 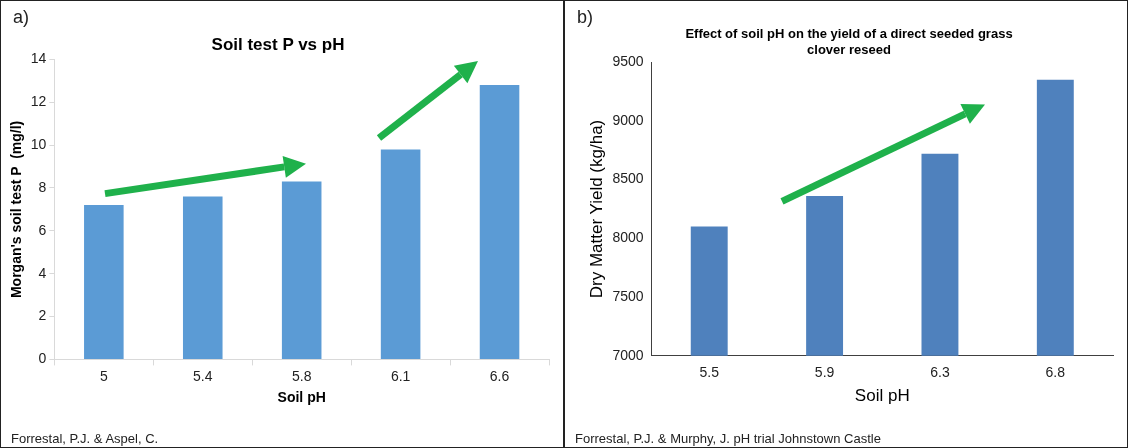 I want to click on y-tick-label: 9000, so click(x=628, y=119).